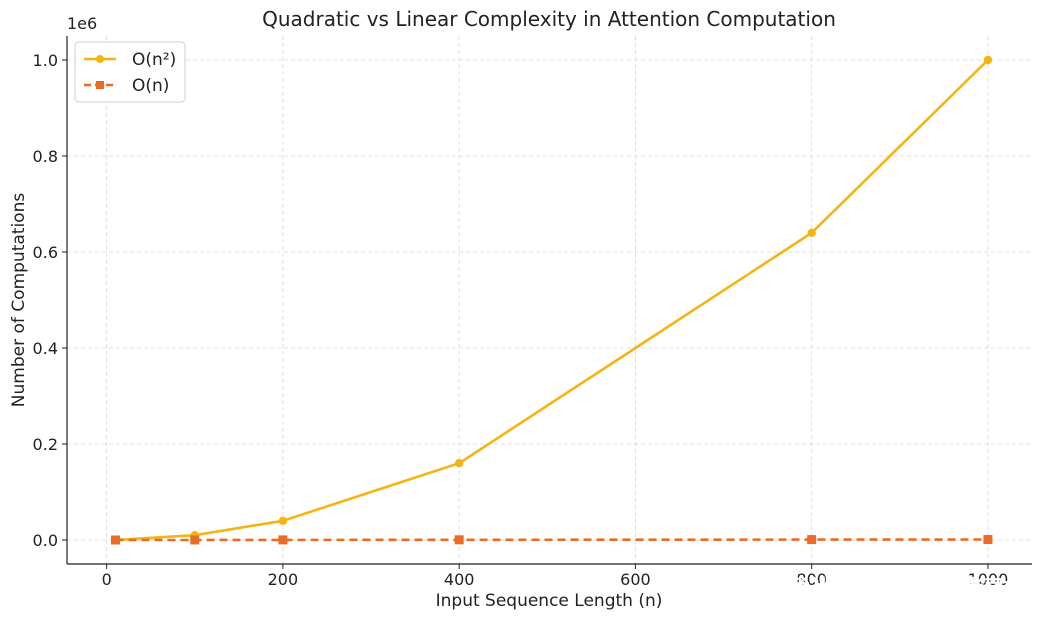 The width and height of the screenshot is (1042, 620). I want to click on x-tick-label: 0, so click(107, 579).